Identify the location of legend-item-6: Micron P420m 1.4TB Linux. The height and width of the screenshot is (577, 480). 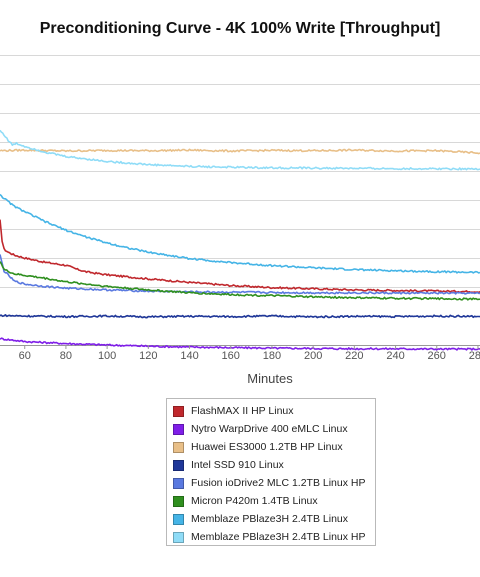
(274, 501).